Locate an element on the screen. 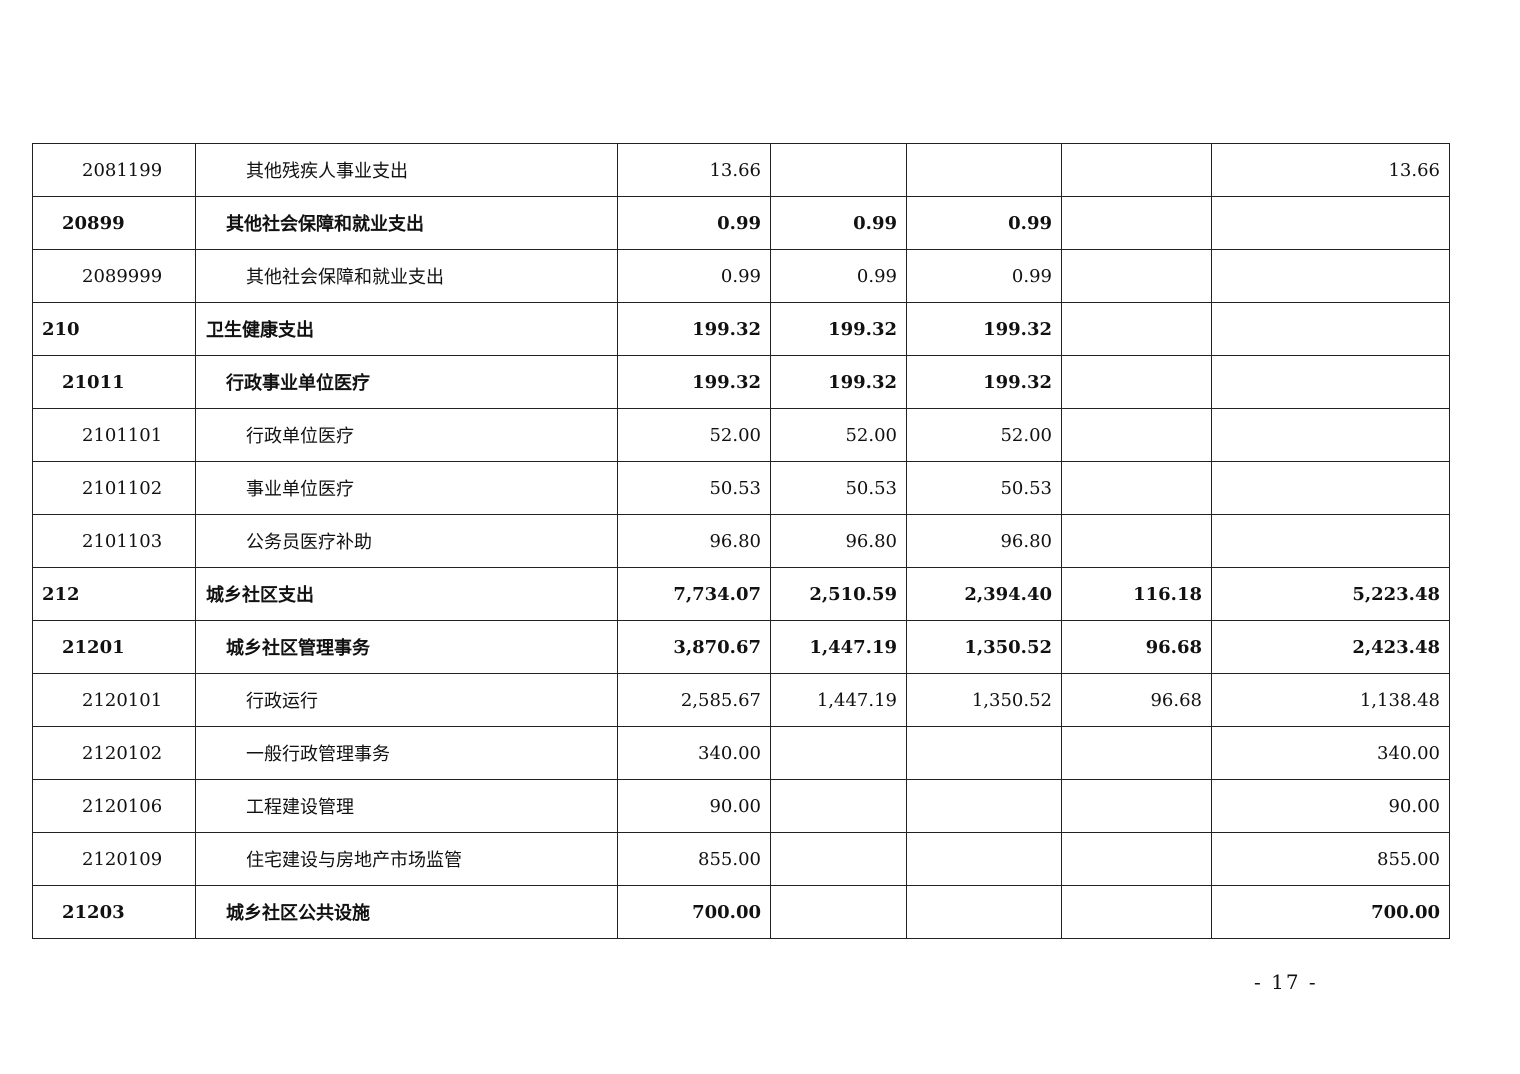  table-row: 21203 城乡社区公共设施 700.00 700.00 is located at coordinates (741, 912).